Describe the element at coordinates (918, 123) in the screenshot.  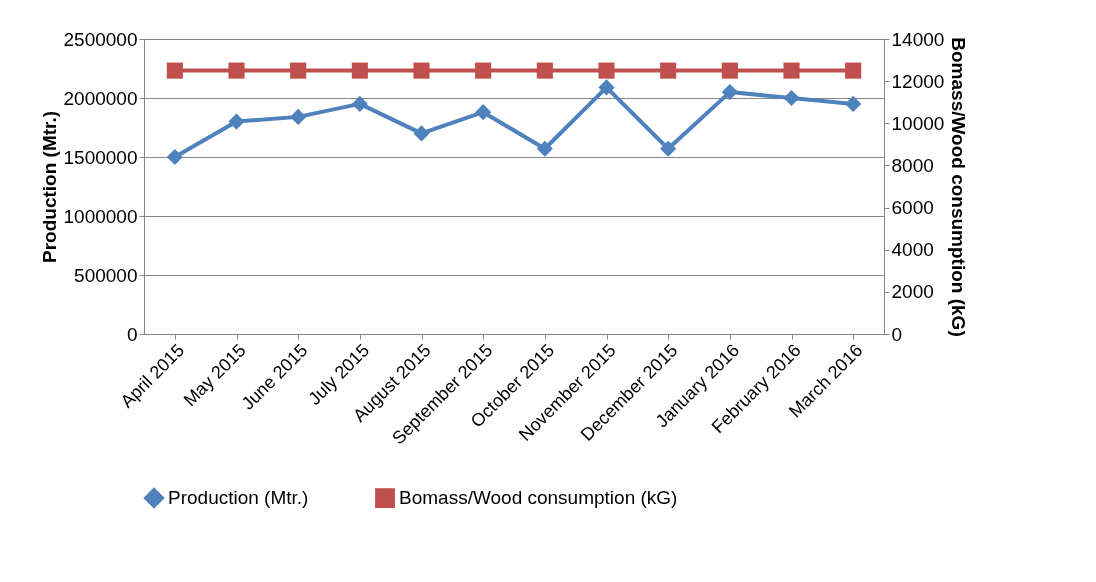
I see `y2-tick-label: 10000` at that location.